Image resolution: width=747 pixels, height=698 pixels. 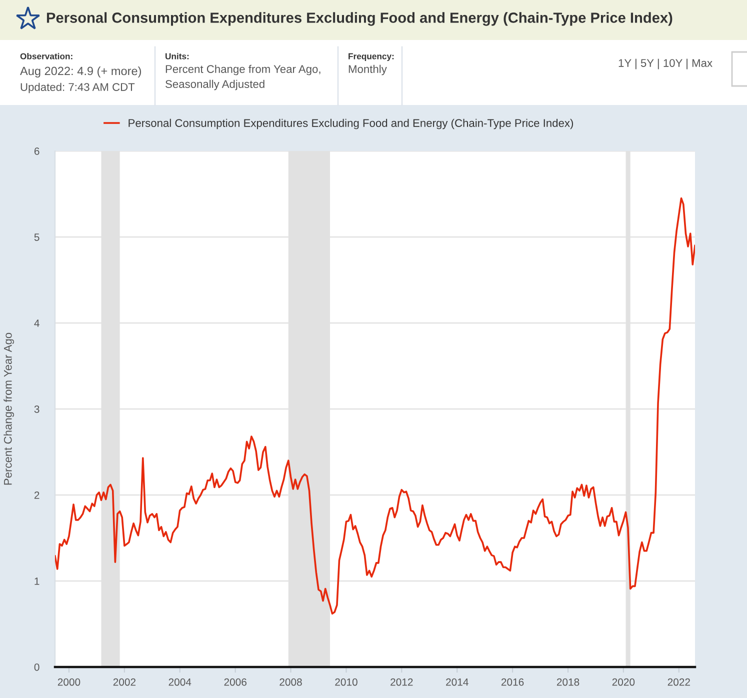 I want to click on y-tick-label: 6, so click(x=37, y=151).